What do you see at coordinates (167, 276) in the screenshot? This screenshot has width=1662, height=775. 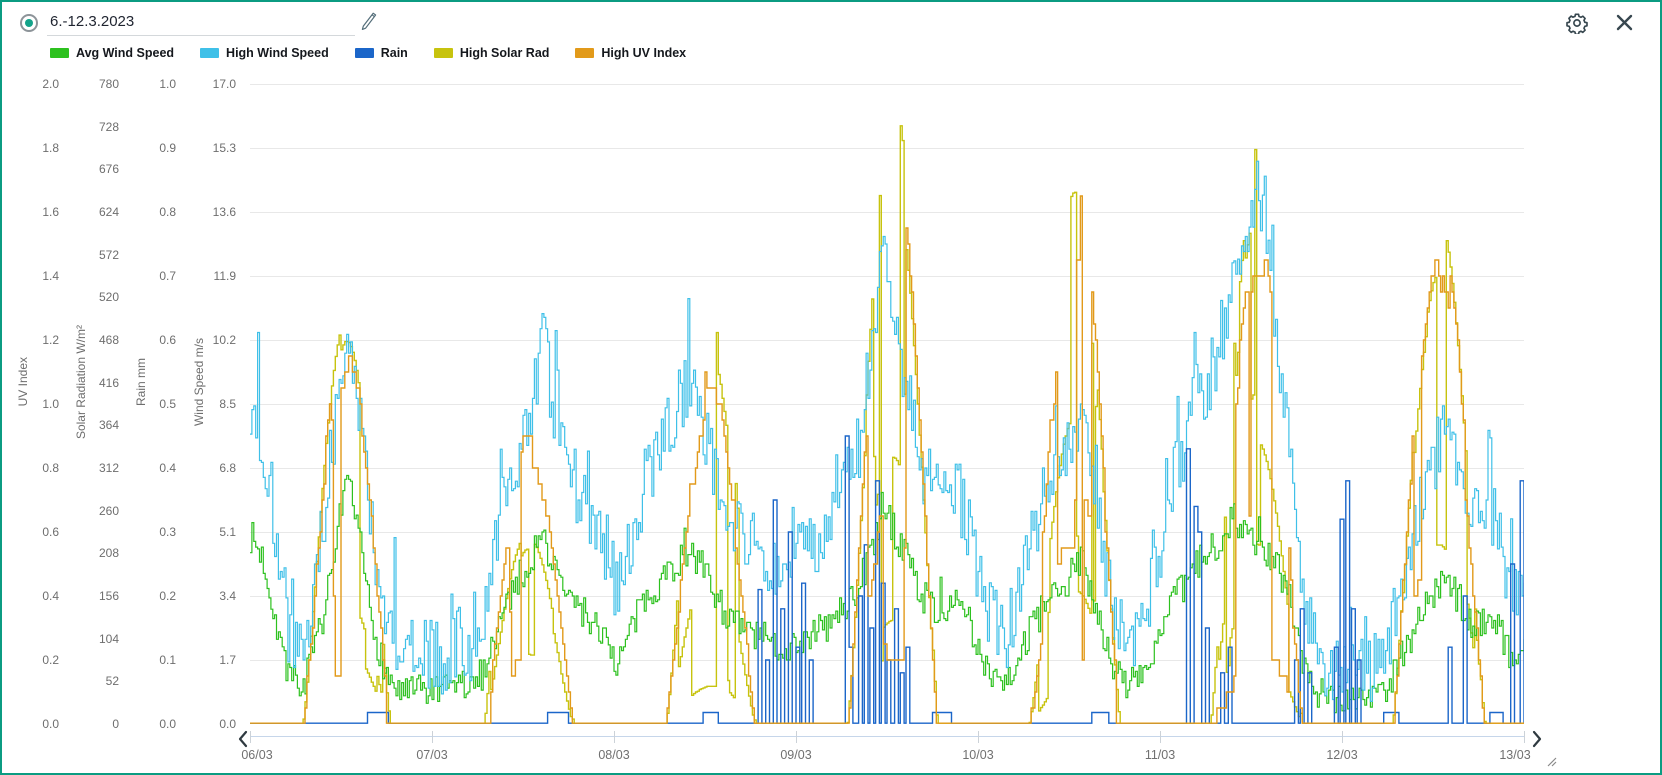 I see `y-tick-label: 0.7` at bounding box center [167, 276].